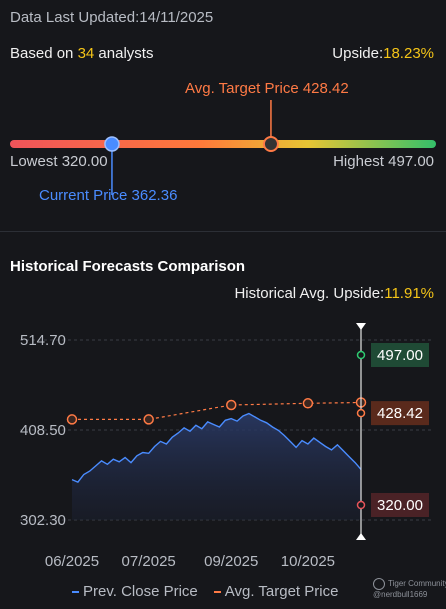 The width and height of the screenshot is (446, 609). Describe the element at coordinates (309, 293) in the screenshot. I see `historical-upside-label: Historical Avg. Upside:` at that location.